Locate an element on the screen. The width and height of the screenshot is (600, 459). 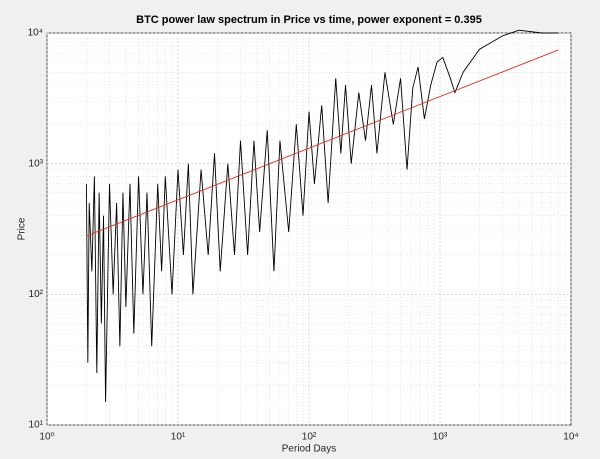
y-tick-label: 10⁴ is located at coordinates (35, 33).